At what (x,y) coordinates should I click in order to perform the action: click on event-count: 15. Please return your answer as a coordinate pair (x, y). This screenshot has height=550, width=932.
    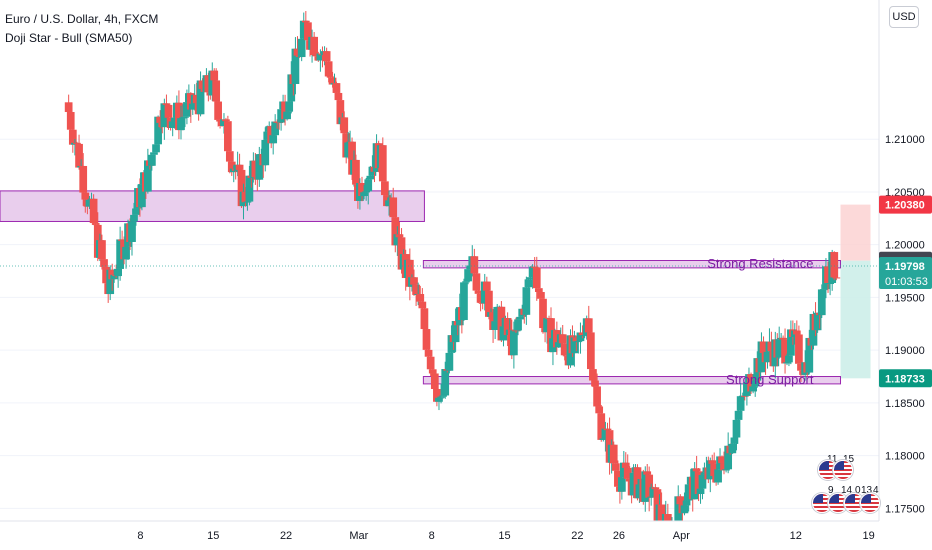
    Looking at the image, I should click on (849, 459).